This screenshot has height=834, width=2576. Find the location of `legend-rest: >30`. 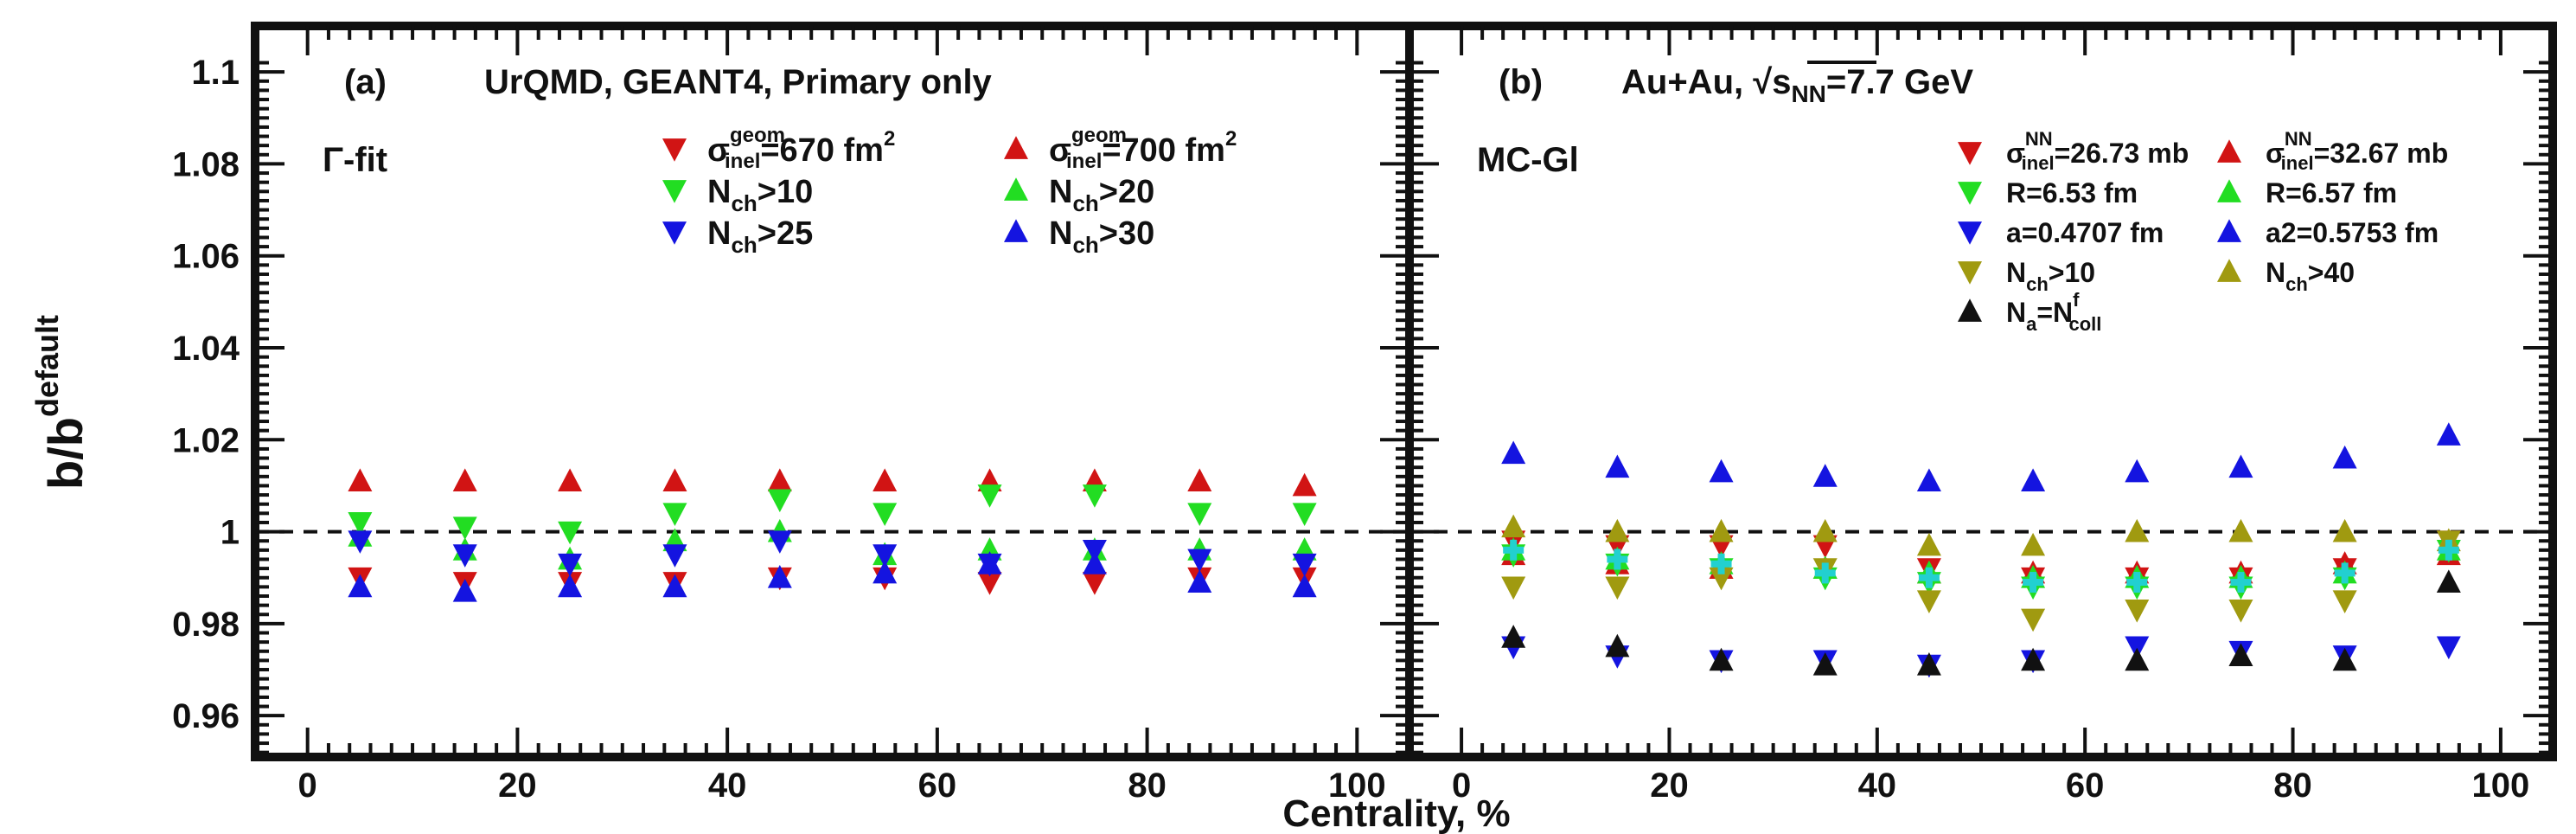

legend-rest: >30 is located at coordinates (1126, 233).